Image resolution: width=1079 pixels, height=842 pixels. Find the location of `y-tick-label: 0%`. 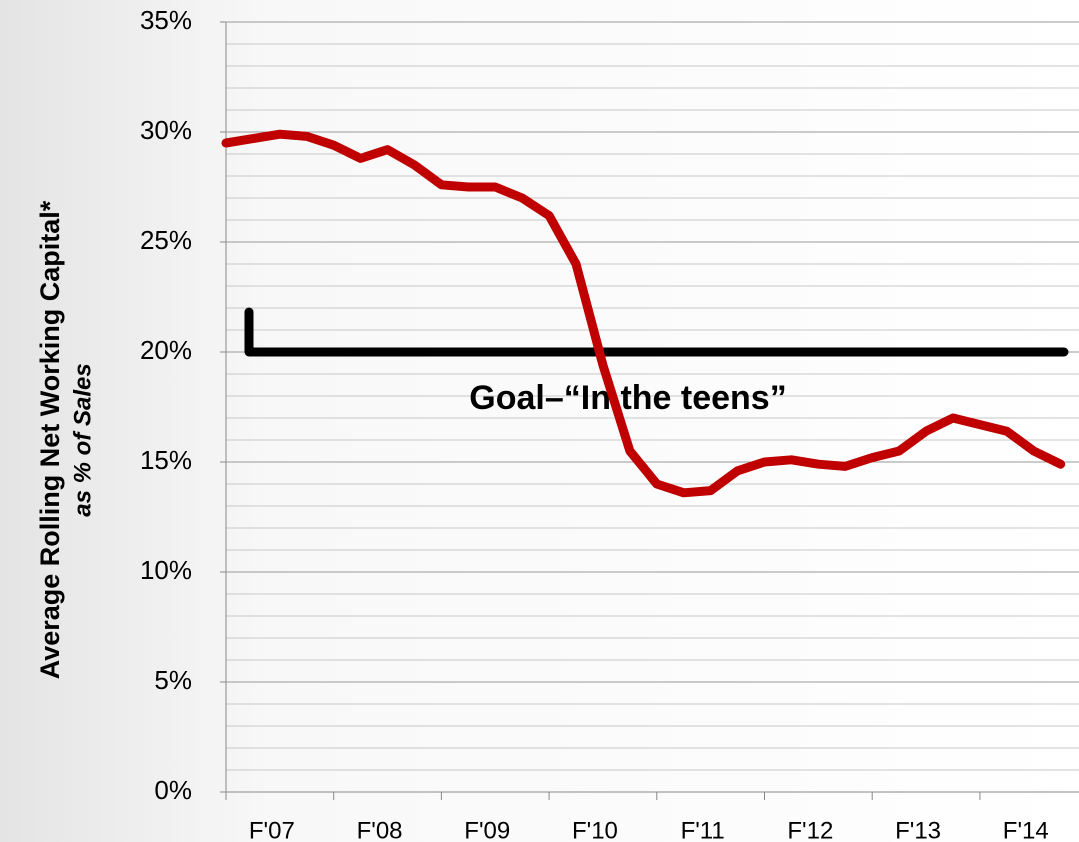

y-tick-label: 0% is located at coordinates (173, 790).